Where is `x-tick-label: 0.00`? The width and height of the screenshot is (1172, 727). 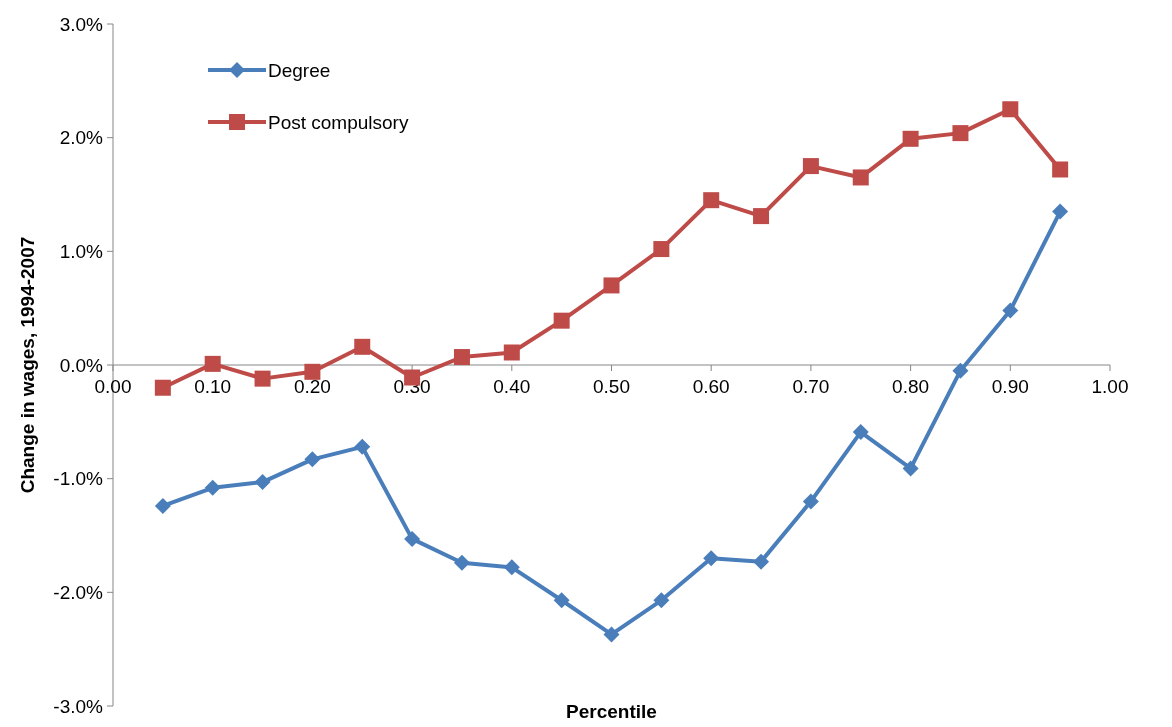 x-tick-label: 0.00 is located at coordinates (113, 386).